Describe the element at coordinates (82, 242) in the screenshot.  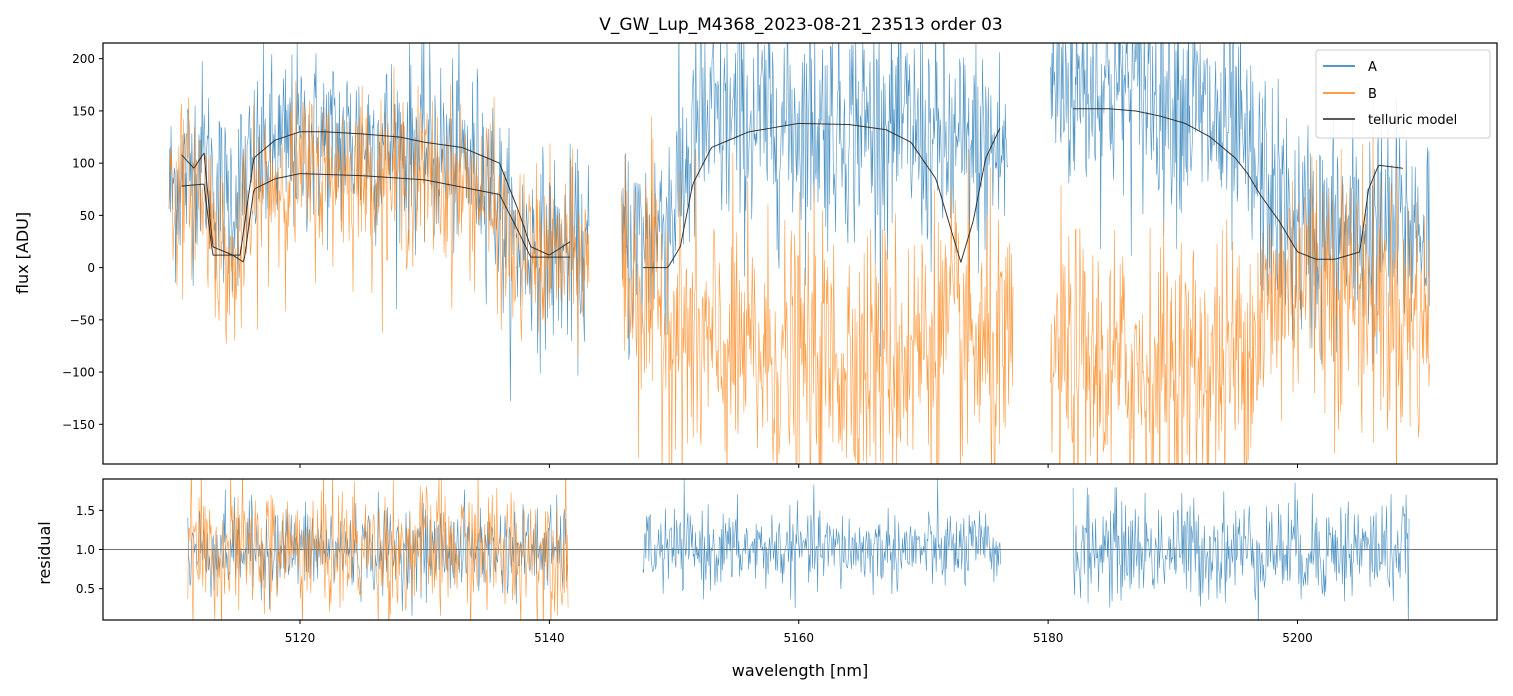
I see `flux-y-axis: −150 −100 −50 0 50 100 150 200` at that location.